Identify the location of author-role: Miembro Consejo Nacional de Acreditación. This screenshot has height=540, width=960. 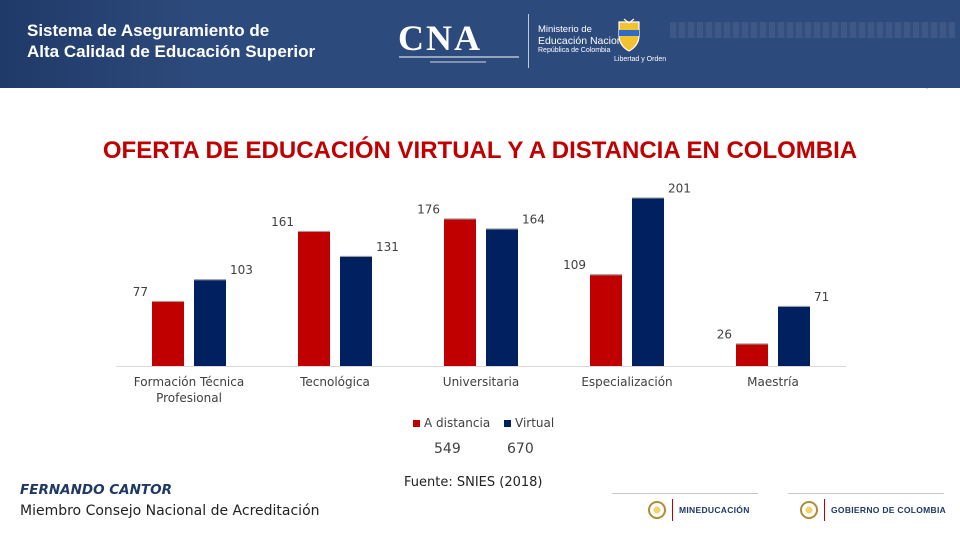
(170, 511).